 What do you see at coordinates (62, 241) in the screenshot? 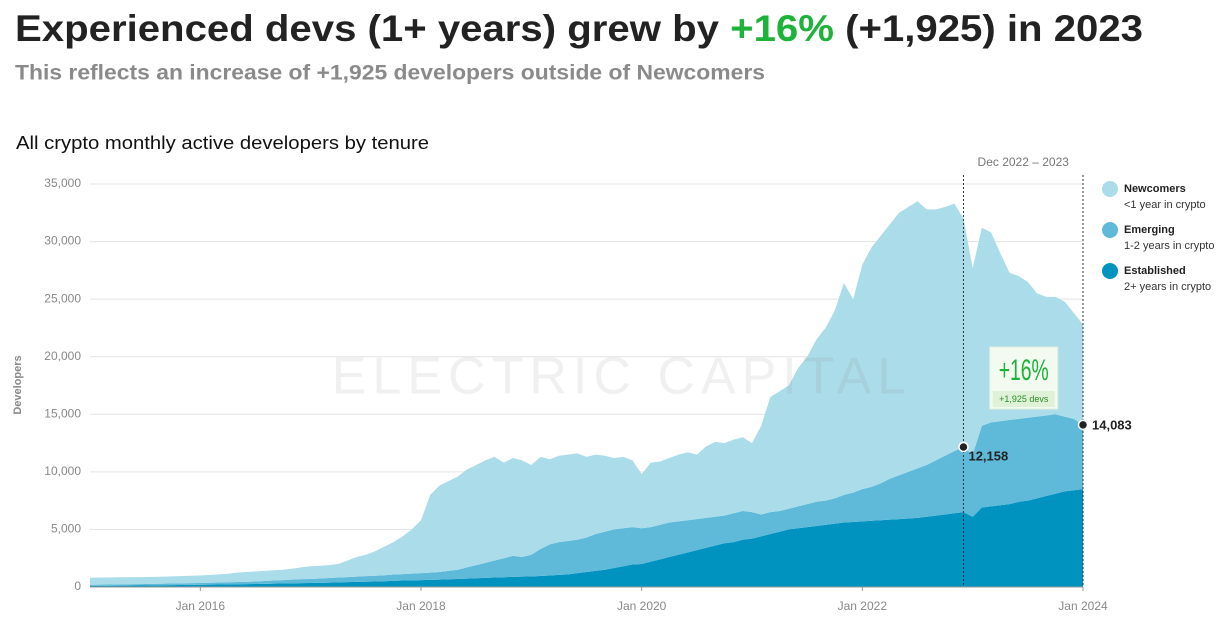
I see `y-tick-label: 30,000` at bounding box center [62, 241].